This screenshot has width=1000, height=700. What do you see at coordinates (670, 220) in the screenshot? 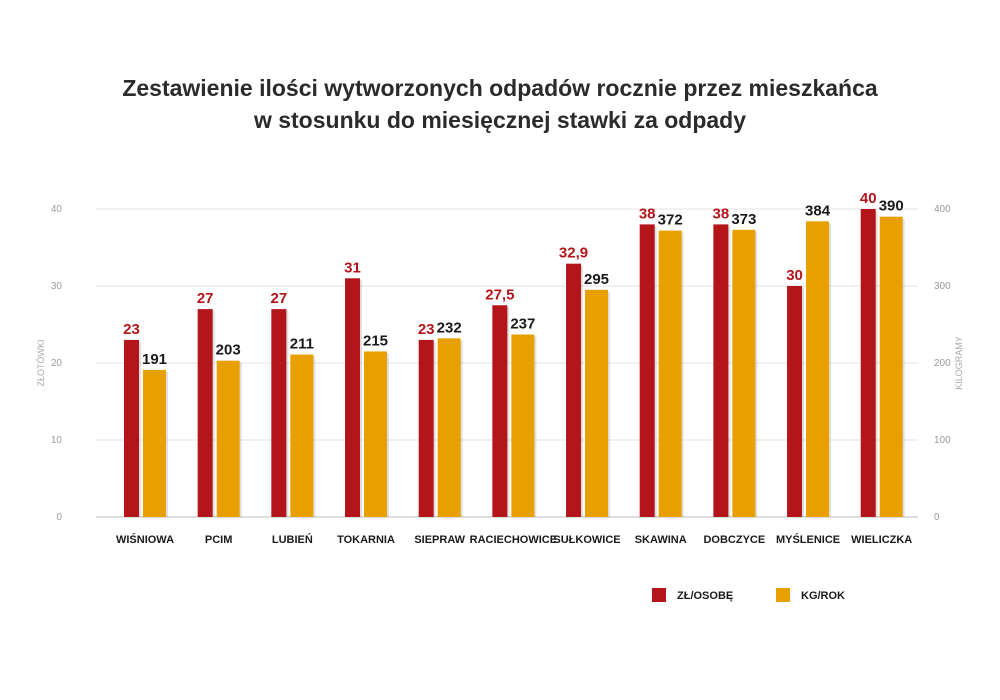
I see `data-label-kg-rok: 372` at bounding box center [670, 220].